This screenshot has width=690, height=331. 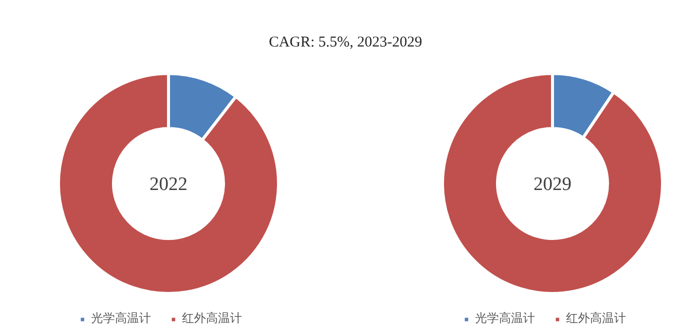 I want to click on text: 2022, so click(x=169, y=184).